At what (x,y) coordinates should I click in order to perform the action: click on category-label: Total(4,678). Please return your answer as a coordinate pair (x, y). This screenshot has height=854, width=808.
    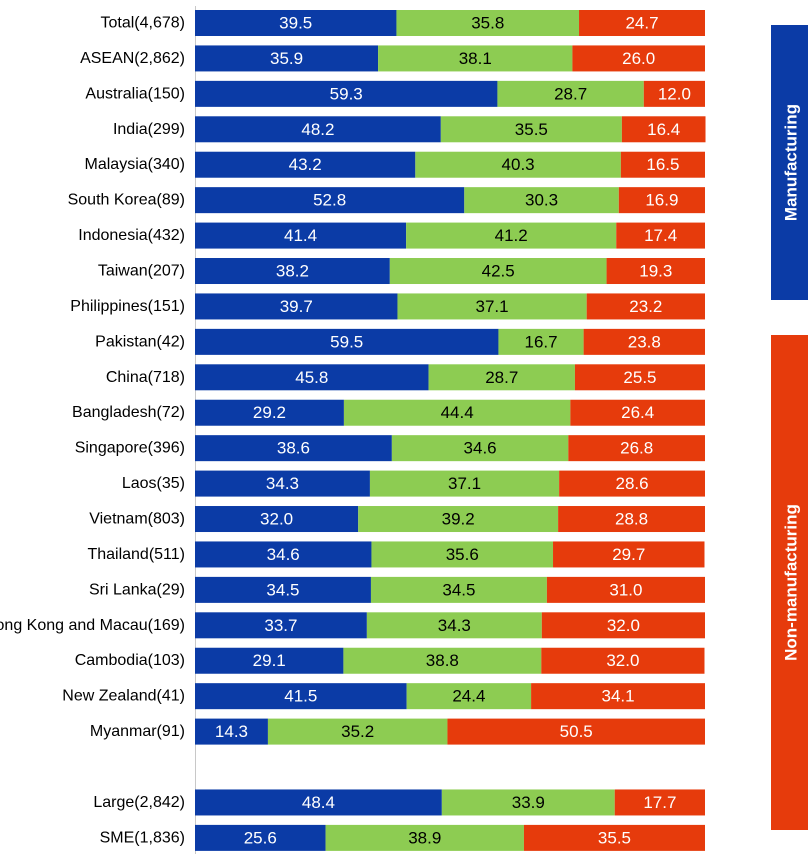
    Looking at the image, I should click on (143, 23).